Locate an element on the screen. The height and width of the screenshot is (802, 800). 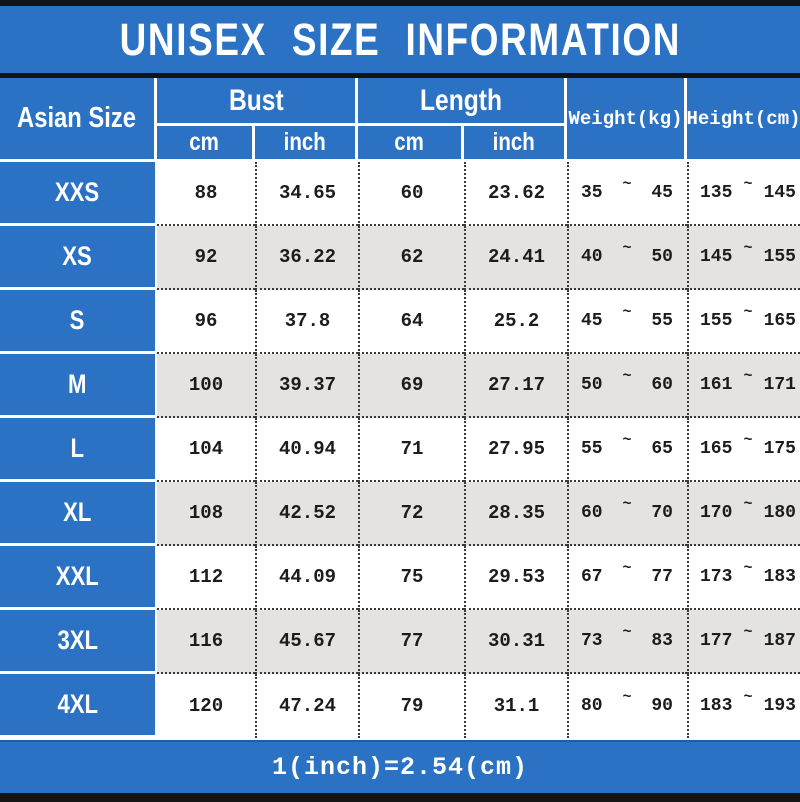
table-row: XS 92 36.22 62 24.41 40 ~50 145 ~155 is located at coordinates (400, 258).